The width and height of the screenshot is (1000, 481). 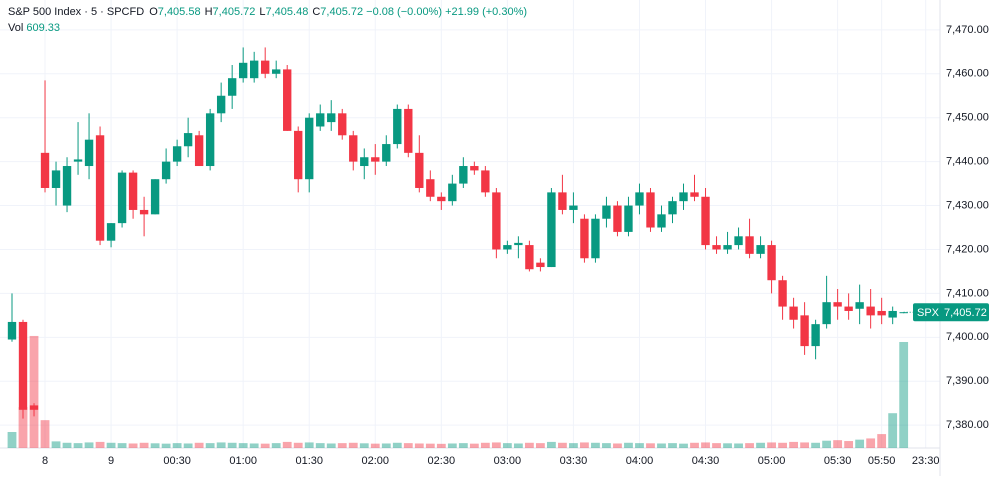 What do you see at coordinates (574, 461) in the screenshot?
I see `x-tick-label: 03:30` at bounding box center [574, 461].